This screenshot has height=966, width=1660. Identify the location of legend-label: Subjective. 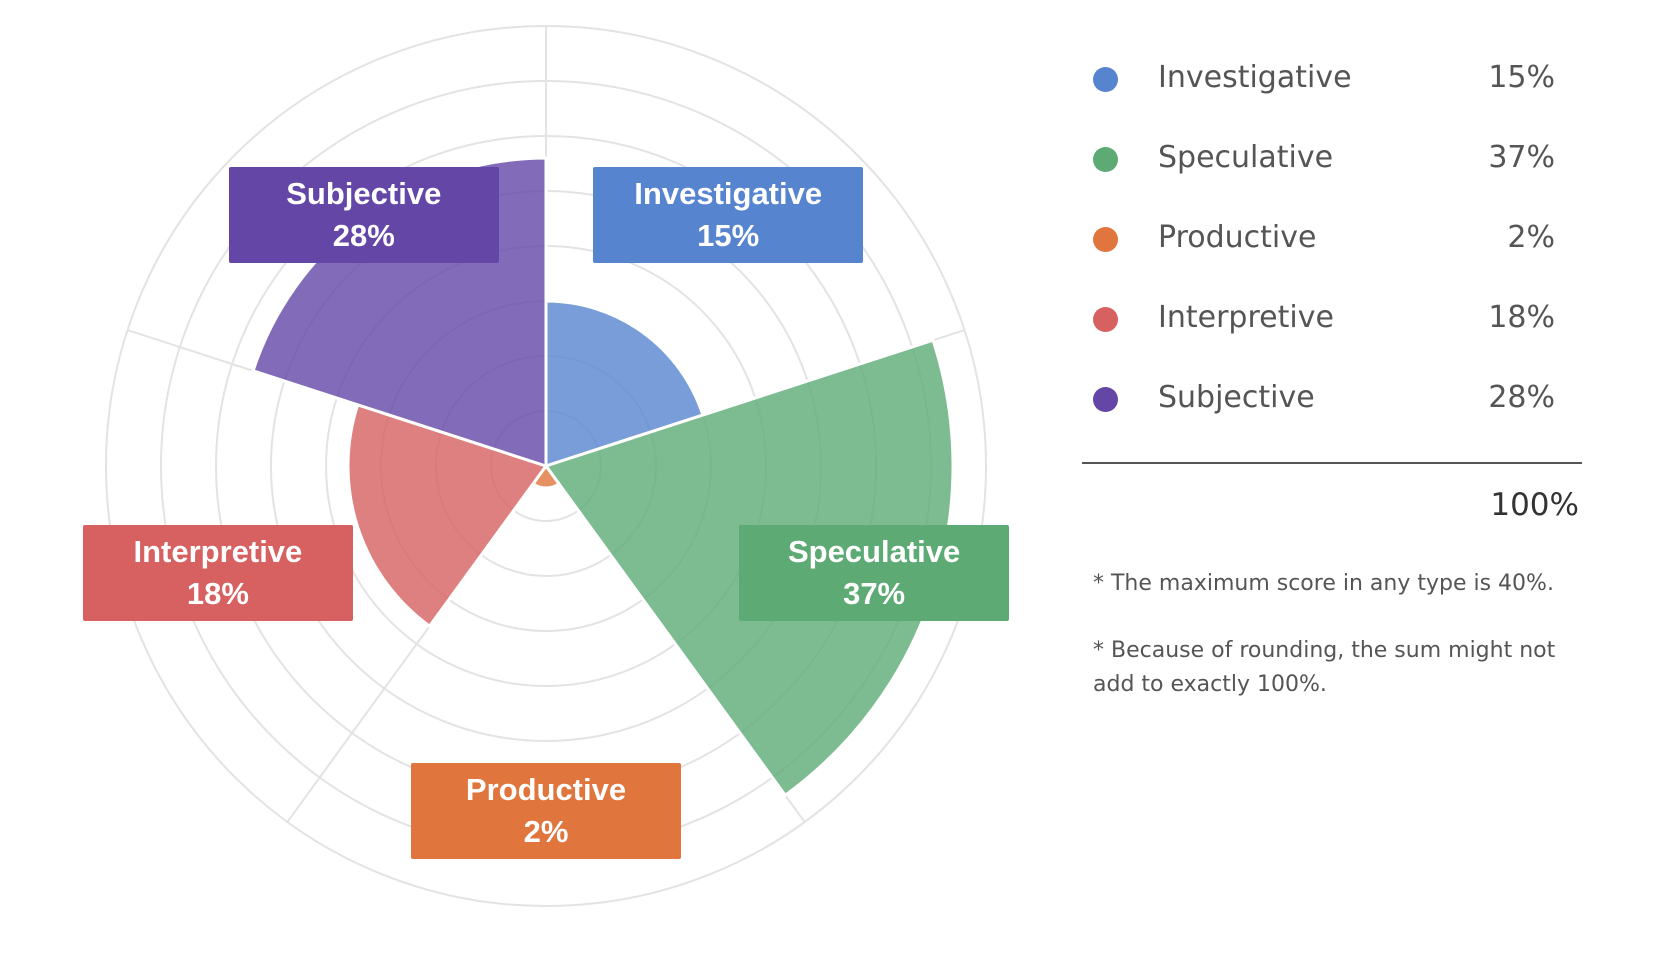
(1236, 397).